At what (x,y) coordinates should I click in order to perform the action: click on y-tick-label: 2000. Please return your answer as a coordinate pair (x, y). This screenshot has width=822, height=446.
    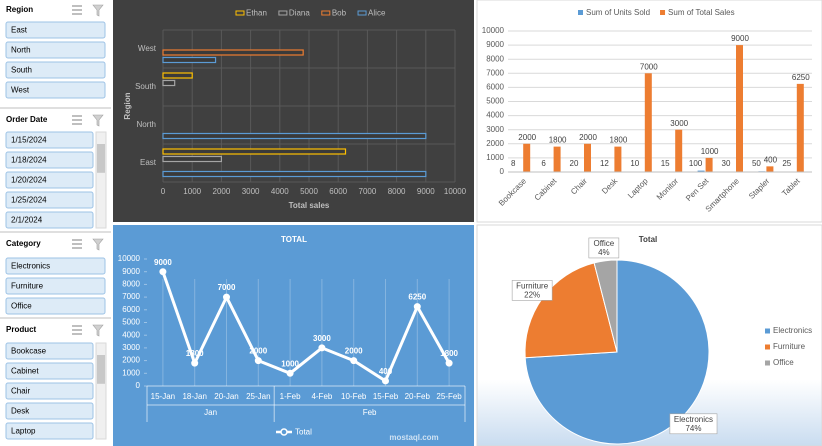
    Looking at the image, I should click on (495, 143).